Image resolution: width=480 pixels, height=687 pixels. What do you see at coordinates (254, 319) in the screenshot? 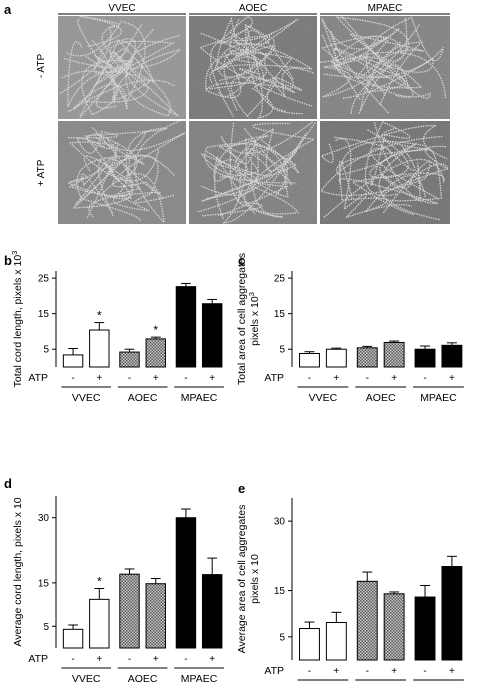
I see `y-axis-label-unit: pixels x 103` at bounding box center [254, 319].